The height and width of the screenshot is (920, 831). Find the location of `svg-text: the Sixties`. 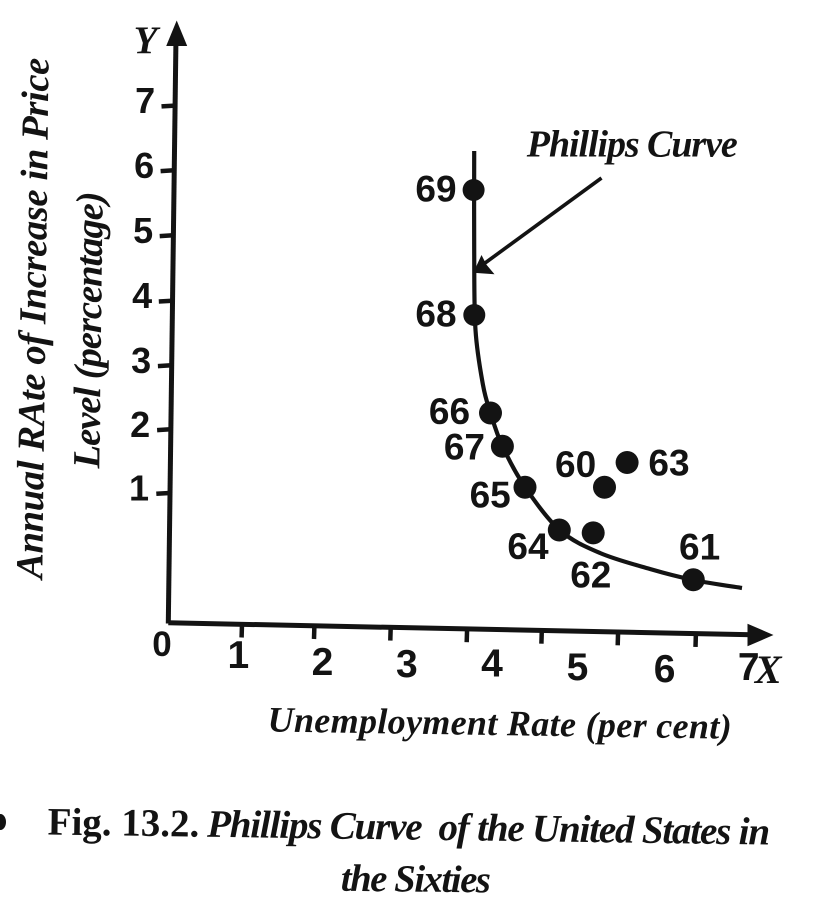

svg-text: the Sixties is located at coordinates (416, 880).